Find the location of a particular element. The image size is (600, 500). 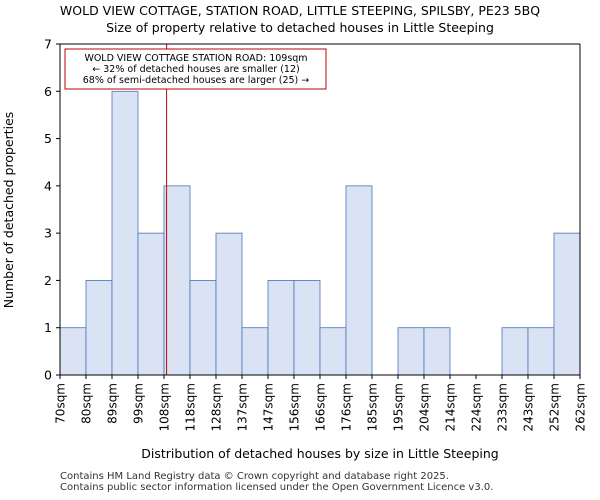

x-tick-label: 262sqm is located at coordinates (581, 407).